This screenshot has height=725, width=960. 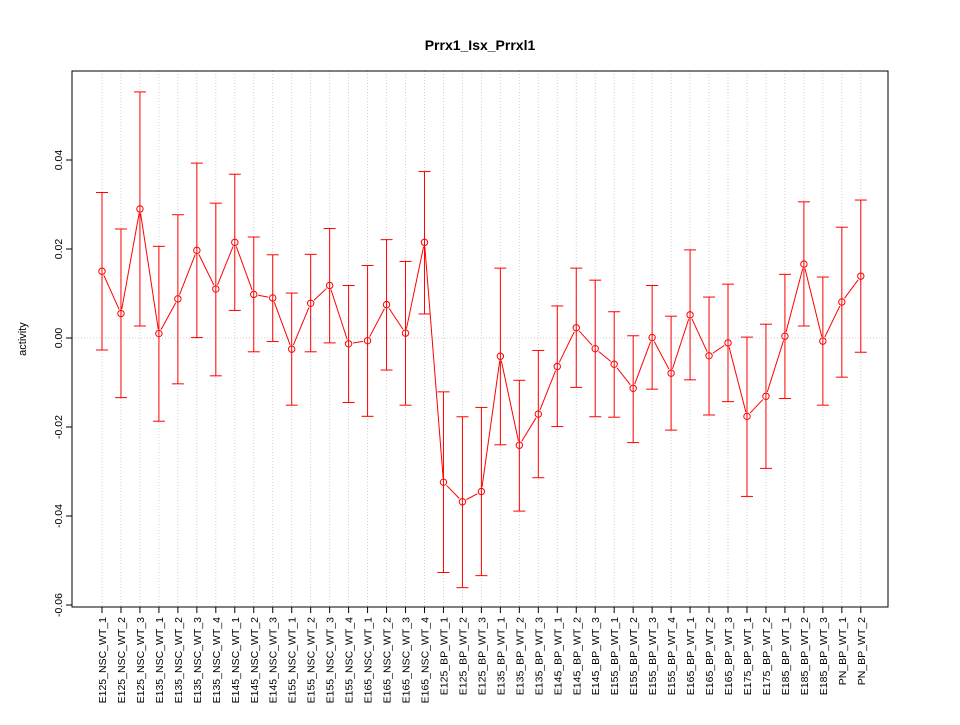 What do you see at coordinates (672, 656) in the screenshot?
I see `x-tick-label: E155_BP_WT_4` at bounding box center [672, 656].